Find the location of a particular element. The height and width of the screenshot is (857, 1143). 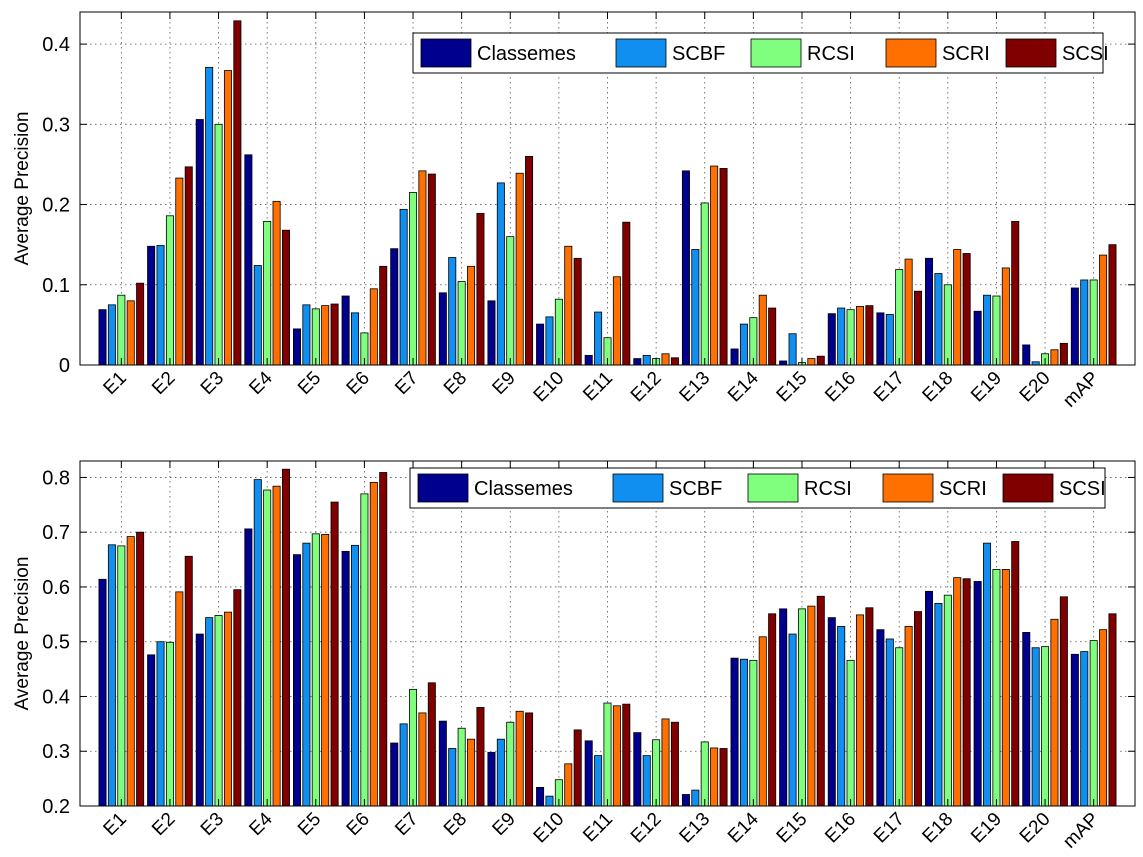

x-tick-label: E6 is located at coordinates (358, 824).